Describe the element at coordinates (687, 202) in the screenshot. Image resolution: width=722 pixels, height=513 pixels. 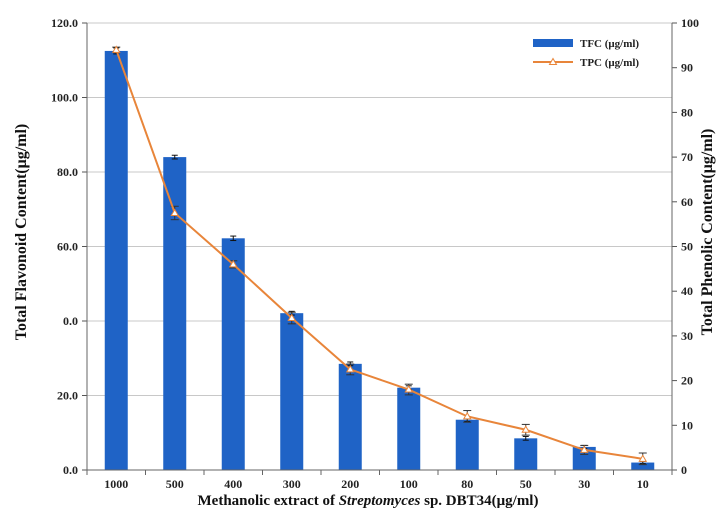
I see `y-right-tick-label: 60` at that location.